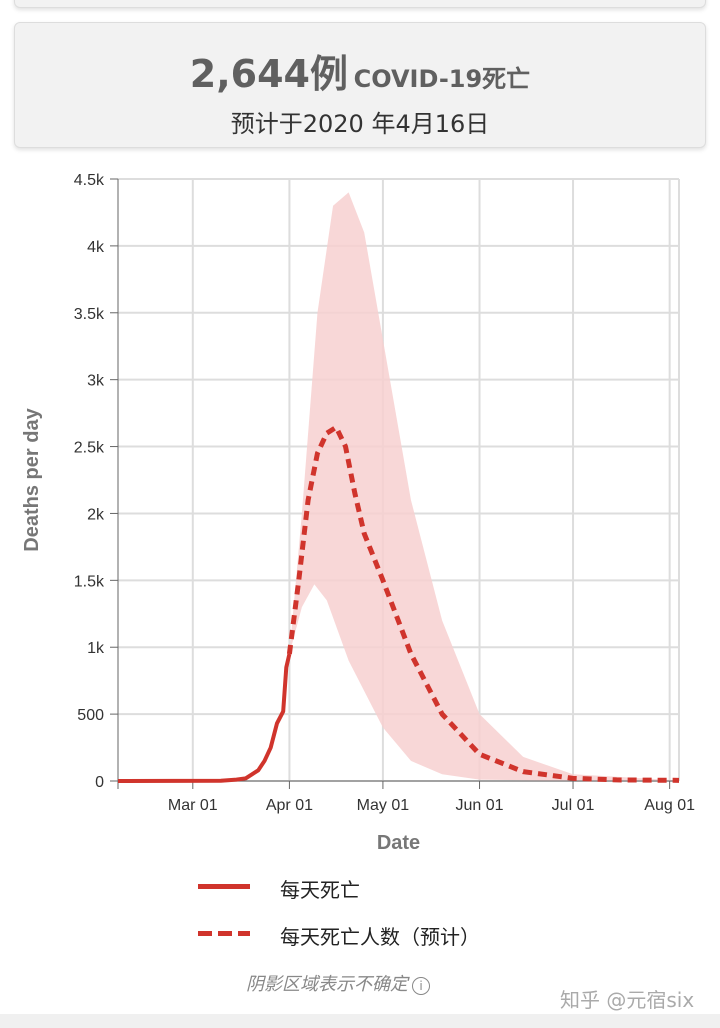 This screenshot has height=1028, width=720. I want to click on legend-dashed-line, so click(224, 933).